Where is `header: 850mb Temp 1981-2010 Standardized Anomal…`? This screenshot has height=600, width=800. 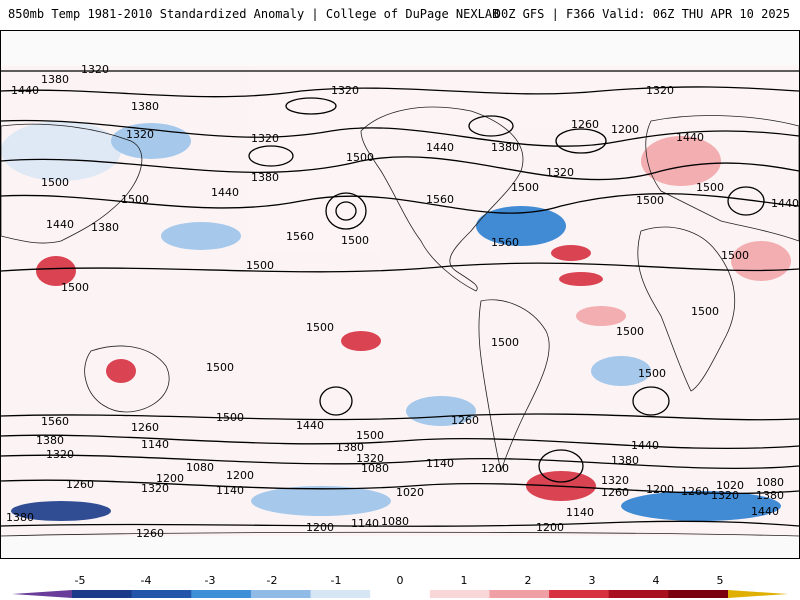
header: 850mb Temp 1981-2010 Standardized Anomal… is located at coordinates (400, 15).